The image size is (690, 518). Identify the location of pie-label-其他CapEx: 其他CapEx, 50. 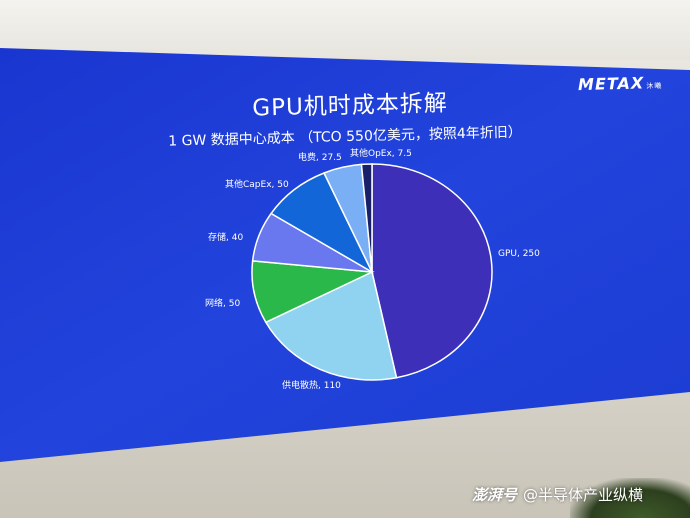
(257, 184).